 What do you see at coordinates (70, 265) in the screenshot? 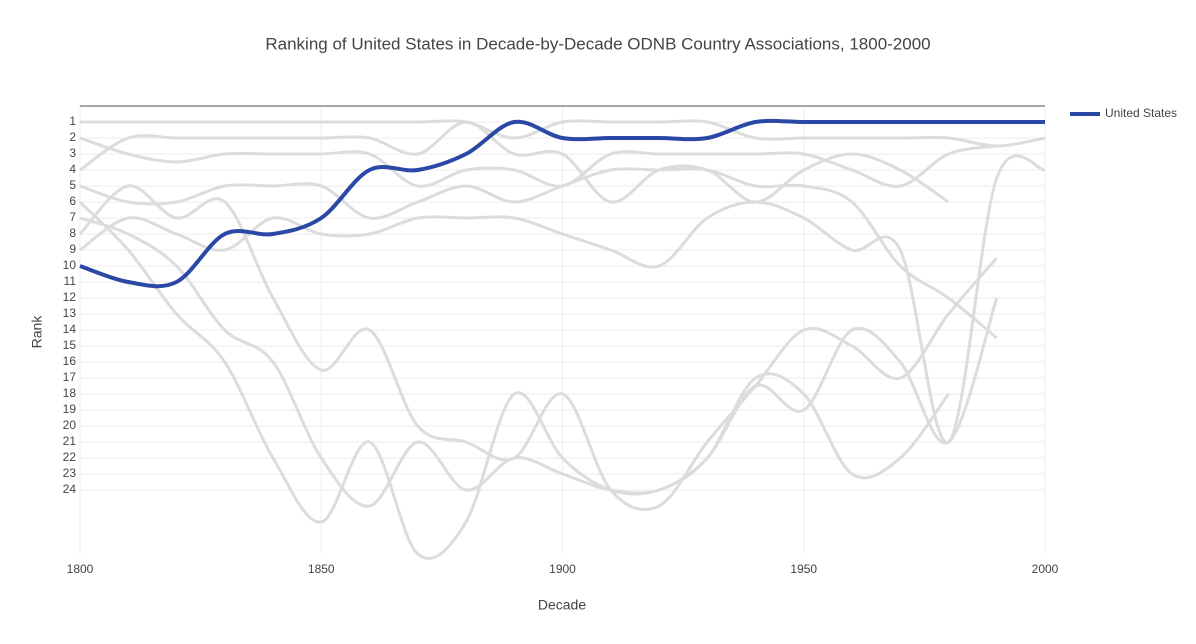
I see `y-tick-label: 10` at bounding box center [70, 265].